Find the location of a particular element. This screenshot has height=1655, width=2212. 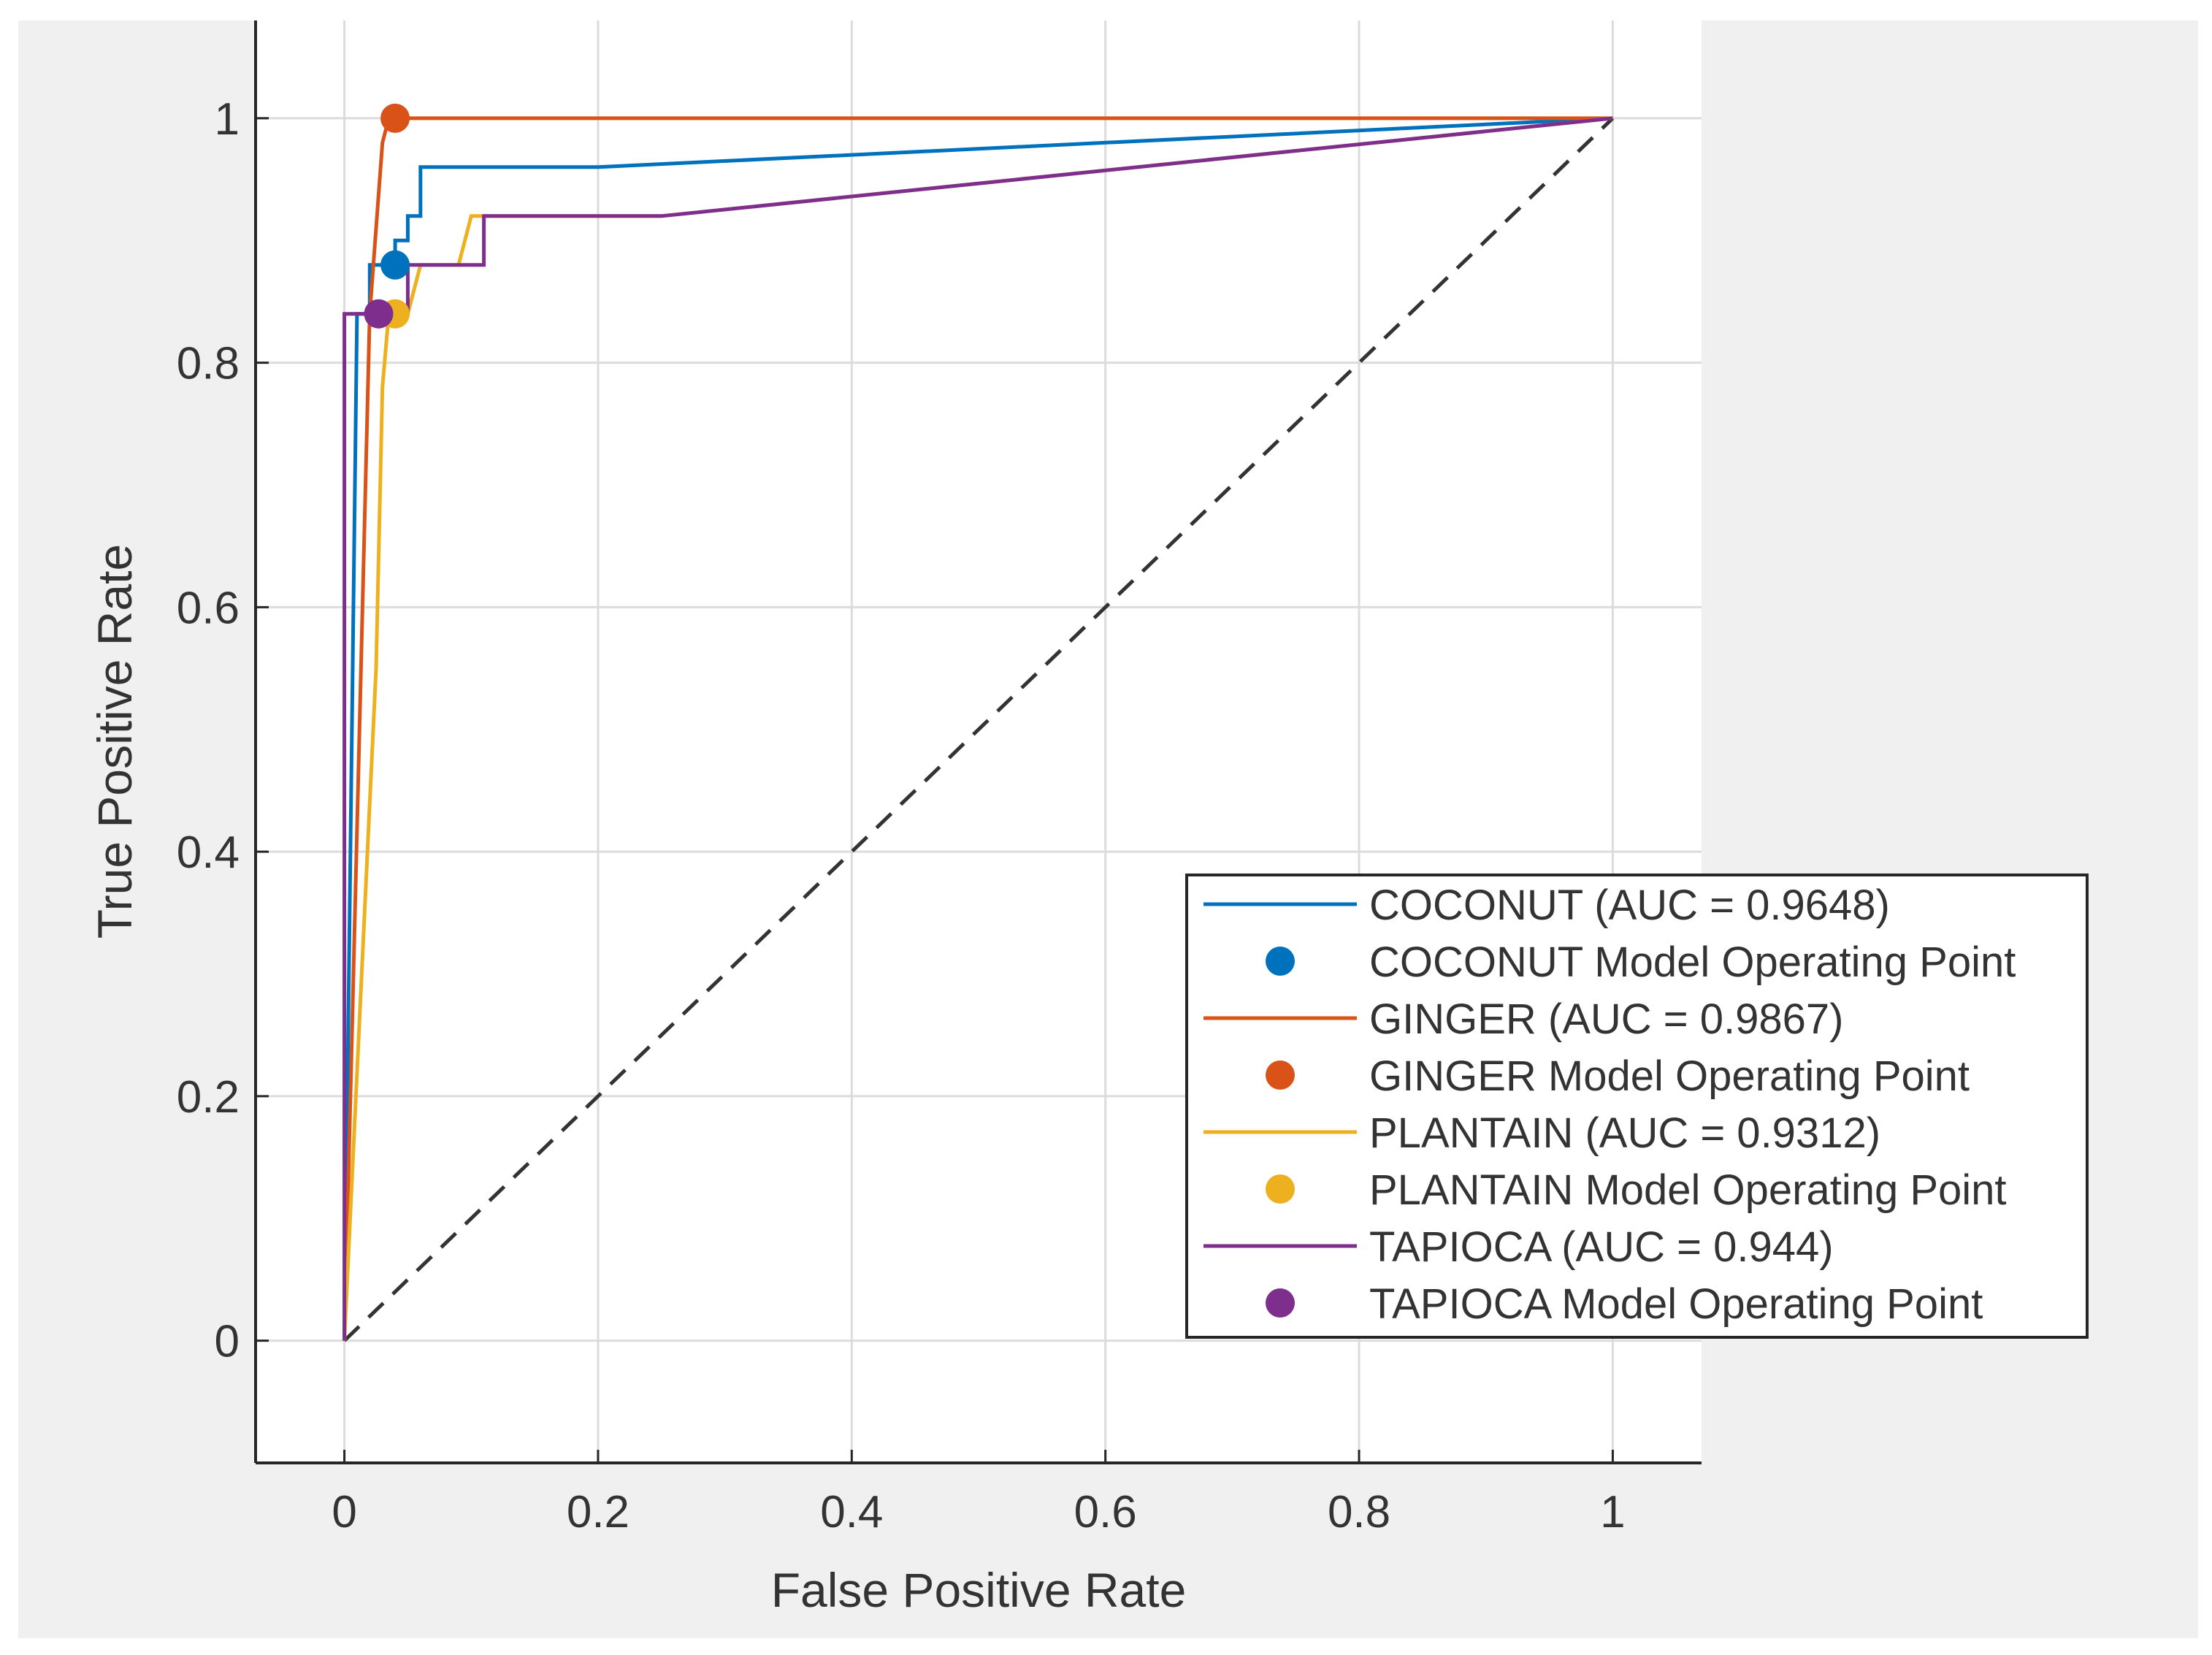

y-tick-label-4: 0.8 is located at coordinates (209, 364).